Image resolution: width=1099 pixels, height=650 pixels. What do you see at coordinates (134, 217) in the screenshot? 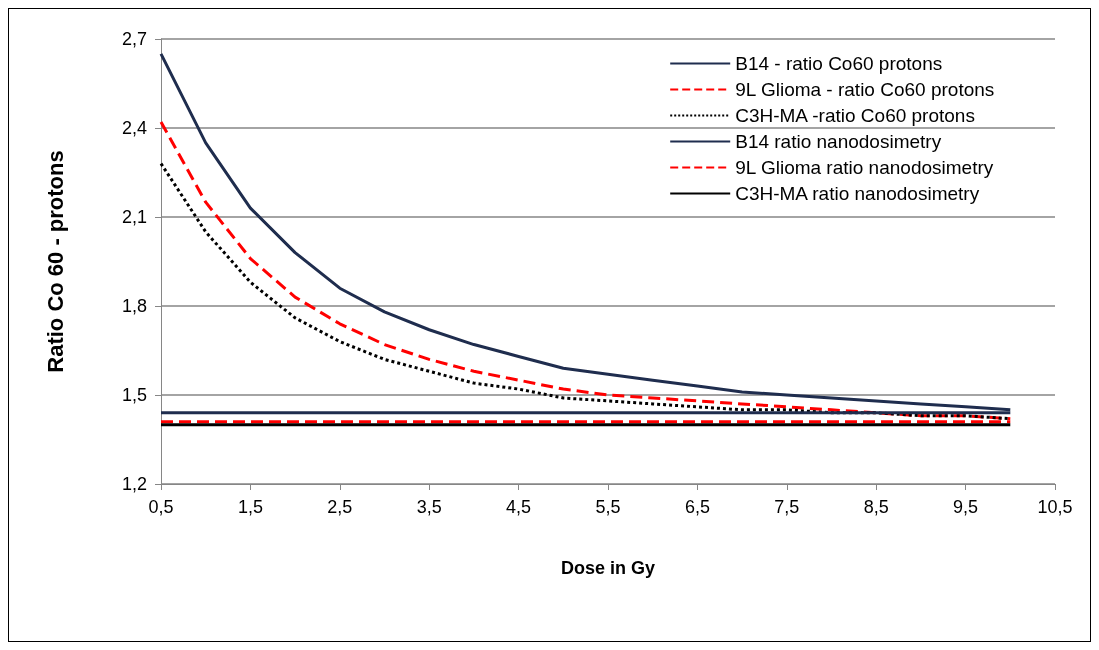
I see `y-tick-label: 2,1` at bounding box center [134, 217].